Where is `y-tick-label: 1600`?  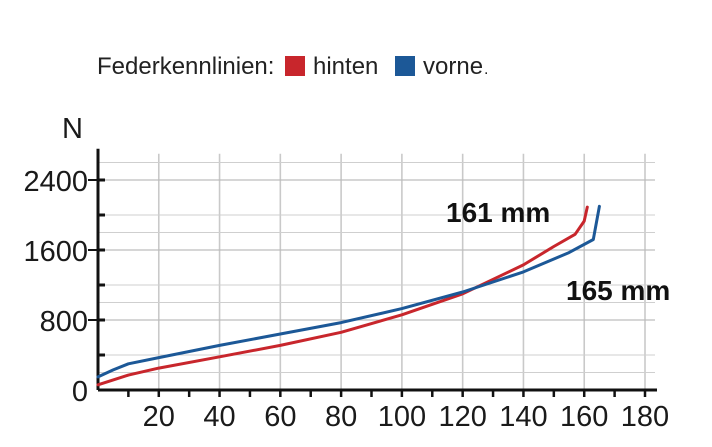
y-tick-label: 1600 is located at coordinates (55, 252).